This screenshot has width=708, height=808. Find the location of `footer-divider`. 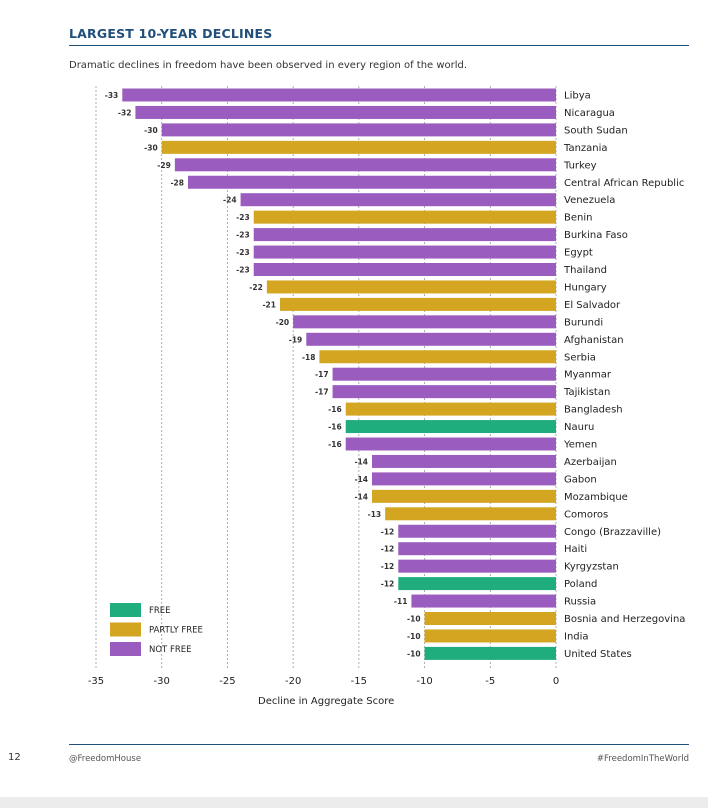

footer-divider is located at coordinates (379, 744).